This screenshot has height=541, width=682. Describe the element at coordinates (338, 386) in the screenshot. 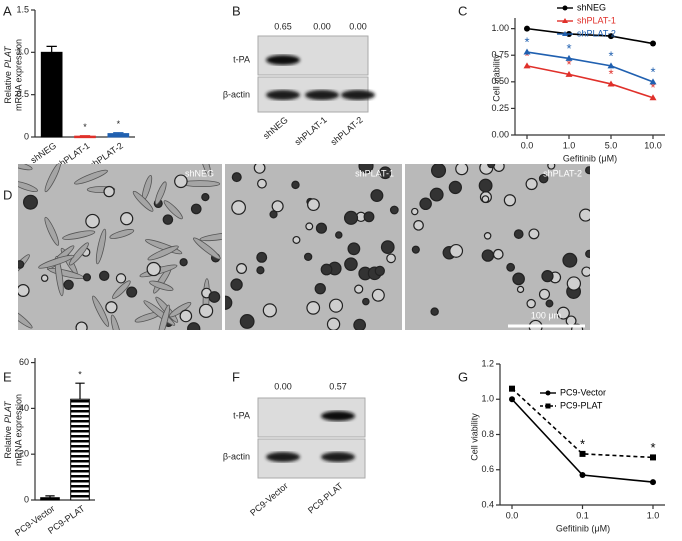

I see `blot-quantity: 0.57` at that location.